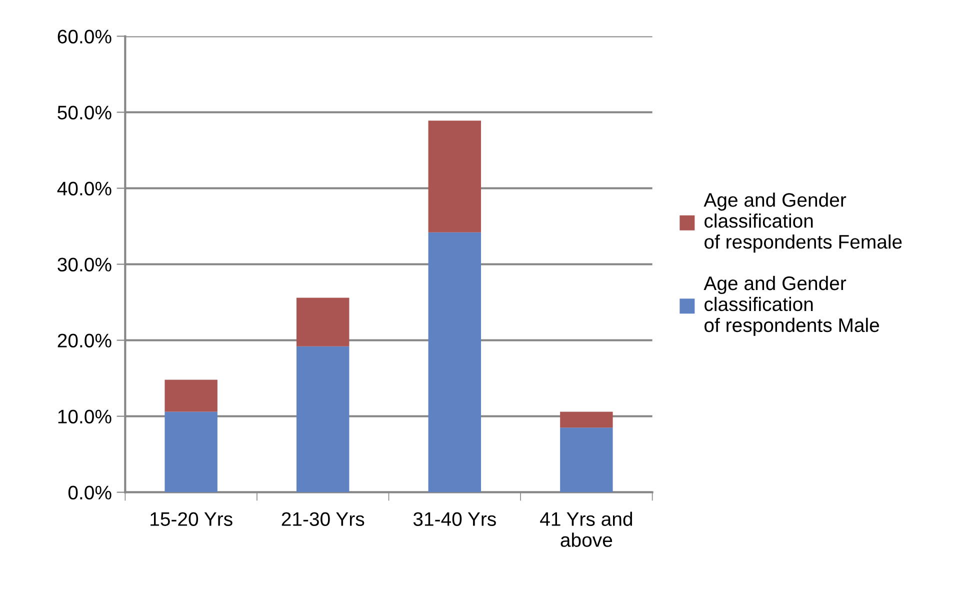  I want to click on x-tick-label: 41 Yrs and above, so click(586, 529).